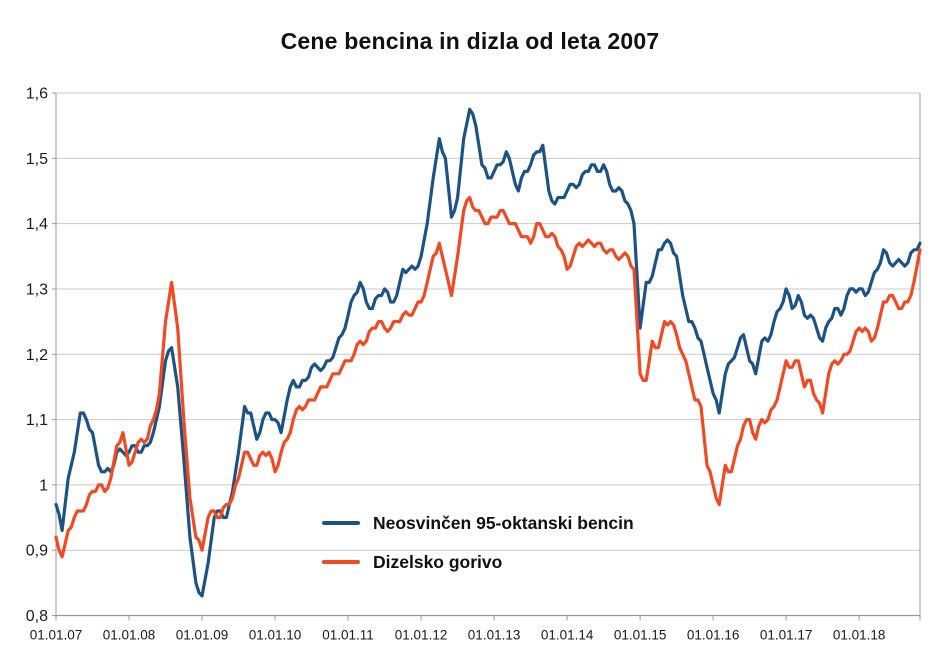  What do you see at coordinates (567, 635) in the screenshot?
I see `x-axis-label: 01.01.14` at bounding box center [567, 635].